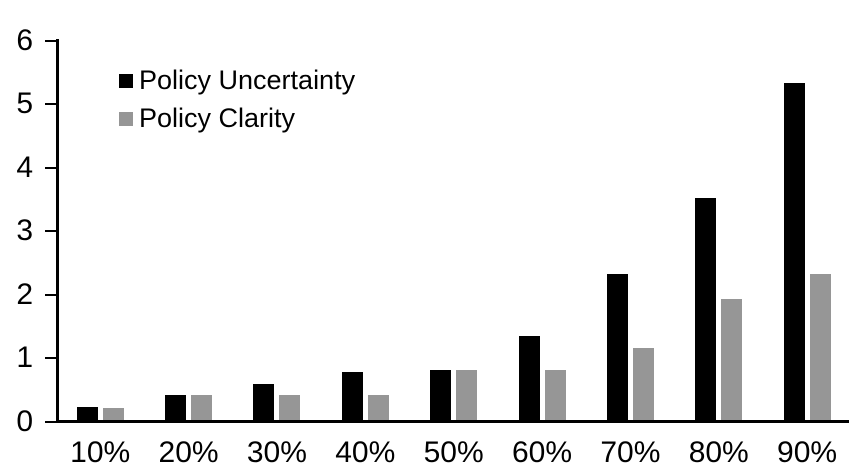 The height and width of the screenshot is (475, 852). I want to click on bar-policy-uncertainty-80pct, so click(706, 309).